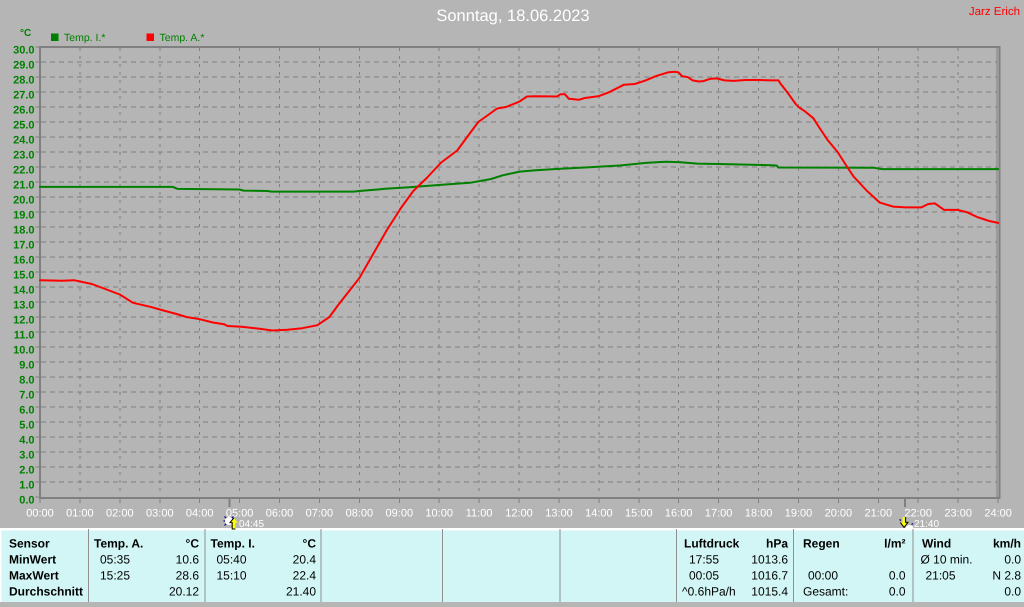 This screenshot has height=607, width=1024. I want to click on svg-text: Ø 10 min., so click(947, 560).